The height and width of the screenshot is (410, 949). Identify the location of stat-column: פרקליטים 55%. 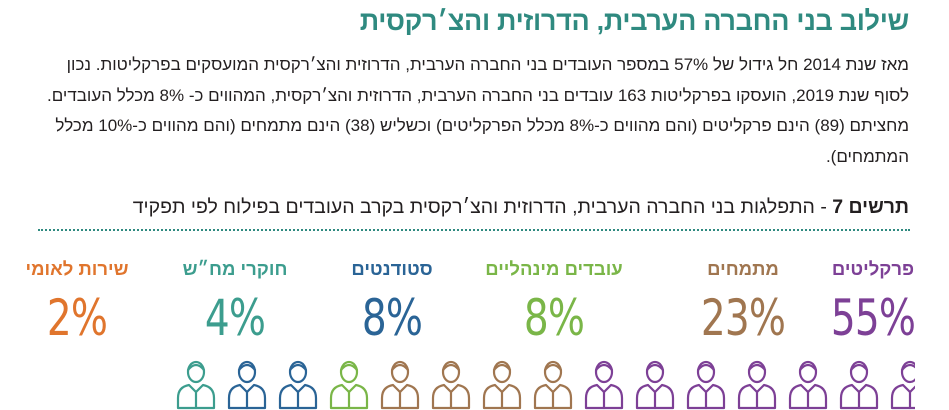
(873, 303).